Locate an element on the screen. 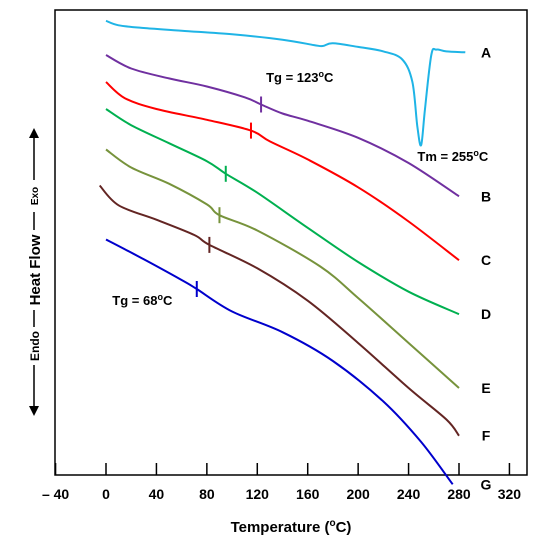  series-label-d: D is located at coordinates (486, 314).